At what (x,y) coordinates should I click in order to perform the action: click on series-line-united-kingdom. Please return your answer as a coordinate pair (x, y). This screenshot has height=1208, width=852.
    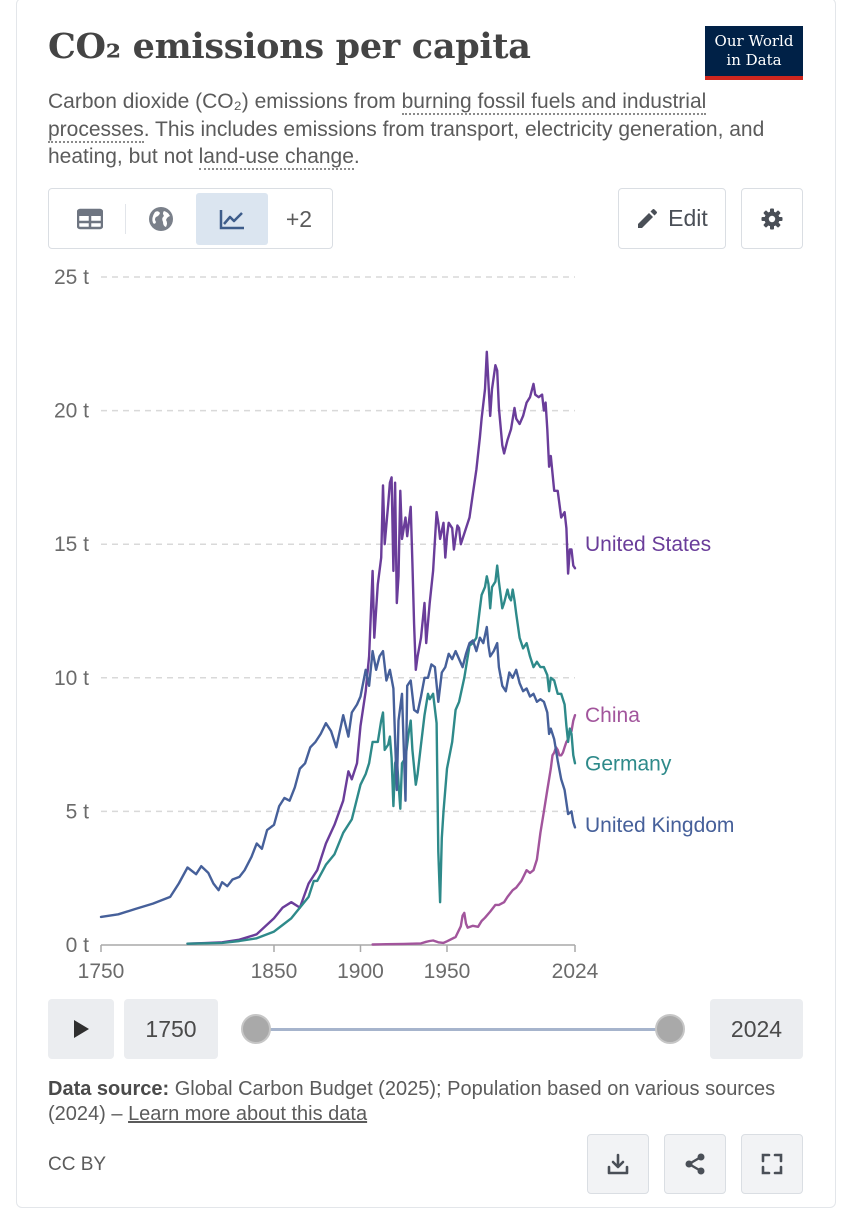
    Looking at the image, I should click on (338, 772).